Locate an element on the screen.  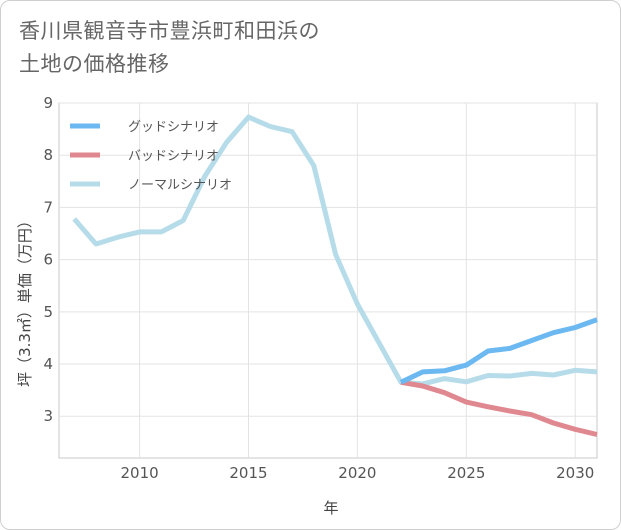
x-tick-label: 2025 is located at coordinates (466, 473).